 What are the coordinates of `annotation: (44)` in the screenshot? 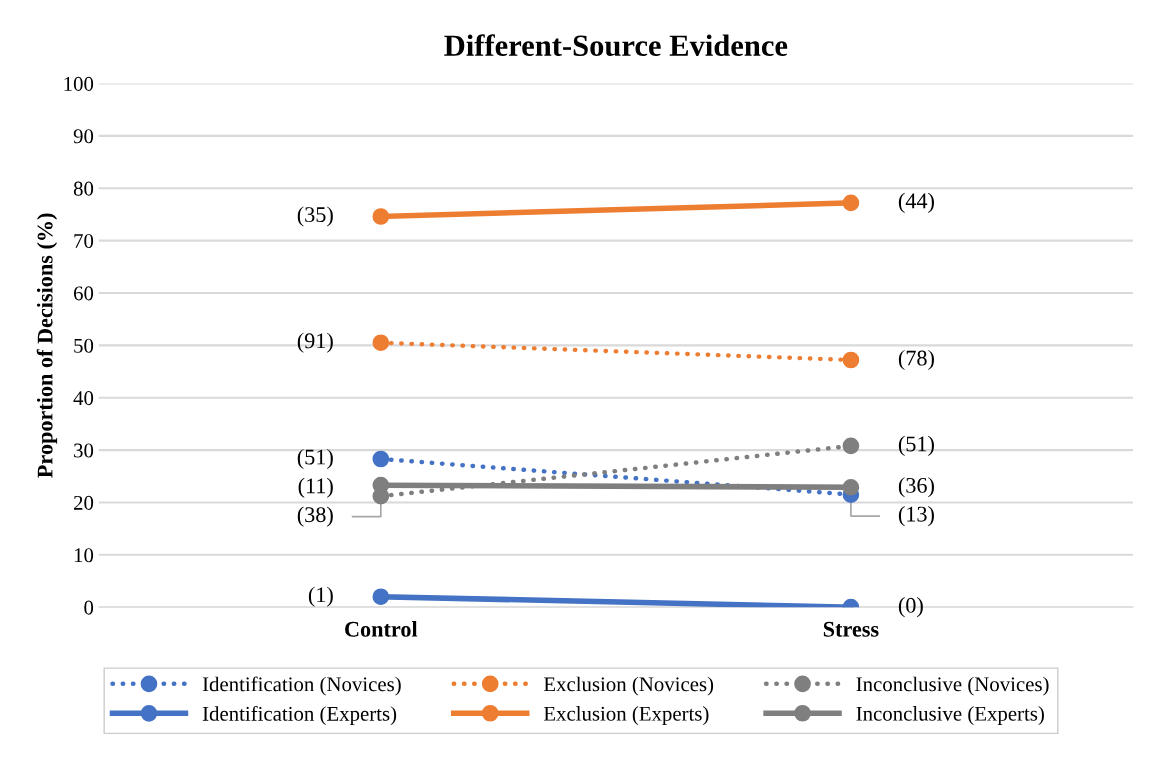 It's located at (916, 202).